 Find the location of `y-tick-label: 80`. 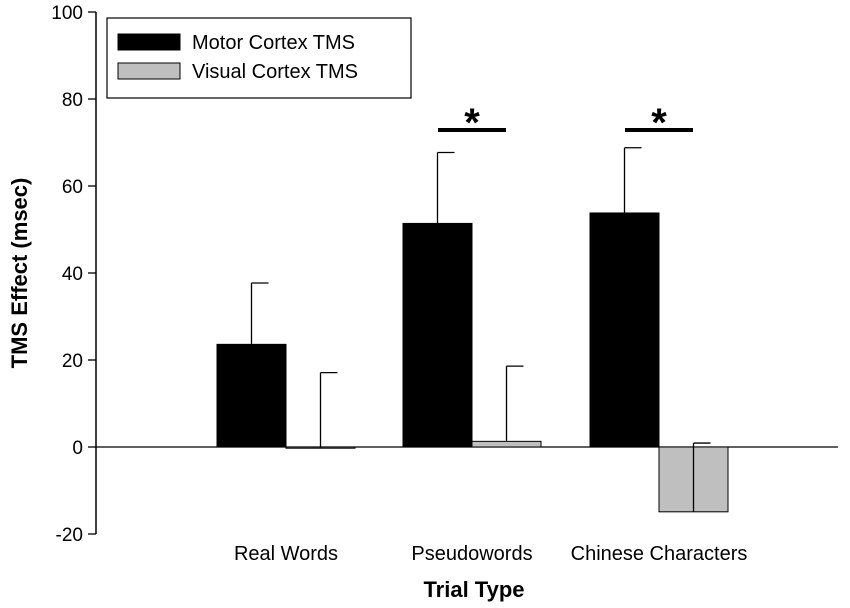

y-tick-label: 80 is located at coordinates (72, 100).